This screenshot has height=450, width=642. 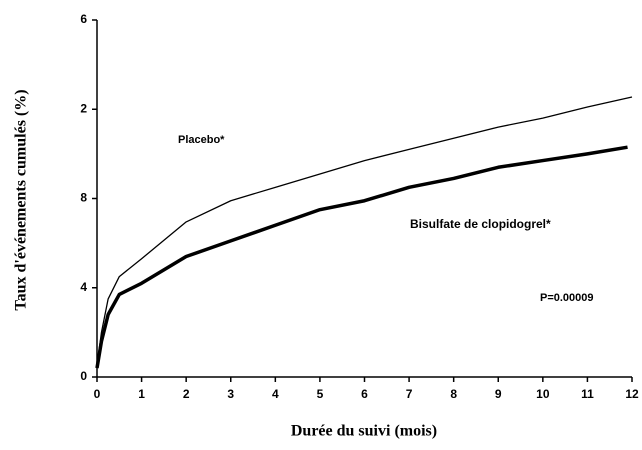 I want to click on x-tick-label: 12, so click(x=632, y=394).